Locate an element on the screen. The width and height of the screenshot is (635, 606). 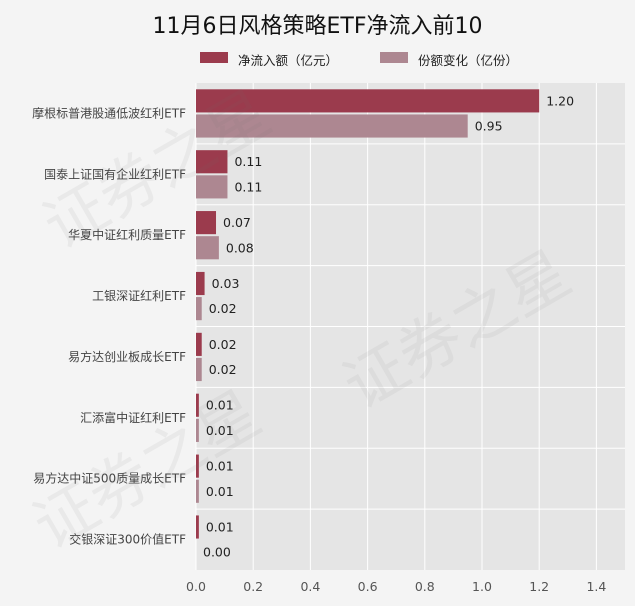
data-label-inflow: 0.11 is located at coordinates (248, 161).